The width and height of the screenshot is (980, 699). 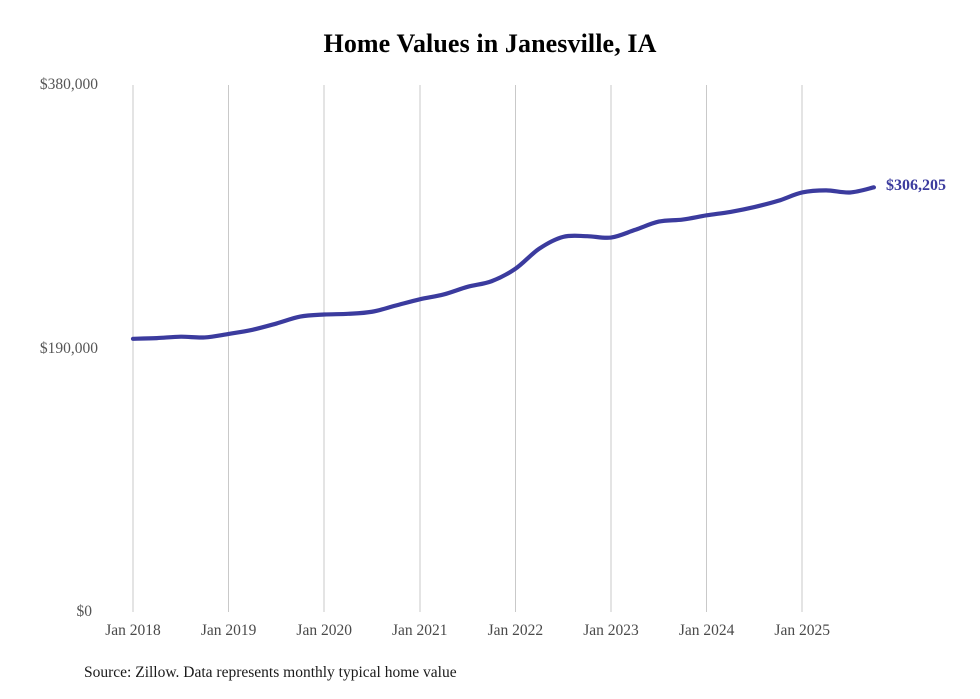 I want to click on x-axis-tick-label: Jan 2024, so click(x=706, y=630).